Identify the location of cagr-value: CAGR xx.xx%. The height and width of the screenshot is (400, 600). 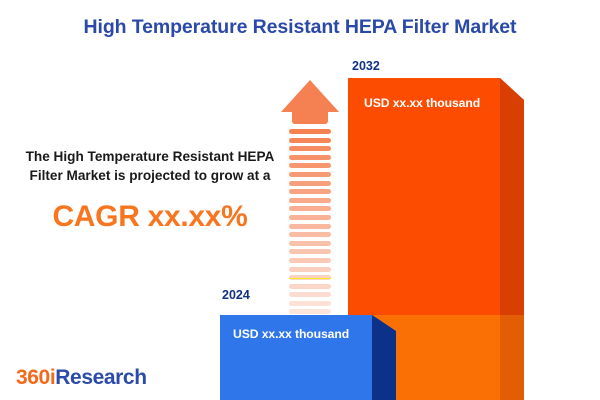
(150, 216).